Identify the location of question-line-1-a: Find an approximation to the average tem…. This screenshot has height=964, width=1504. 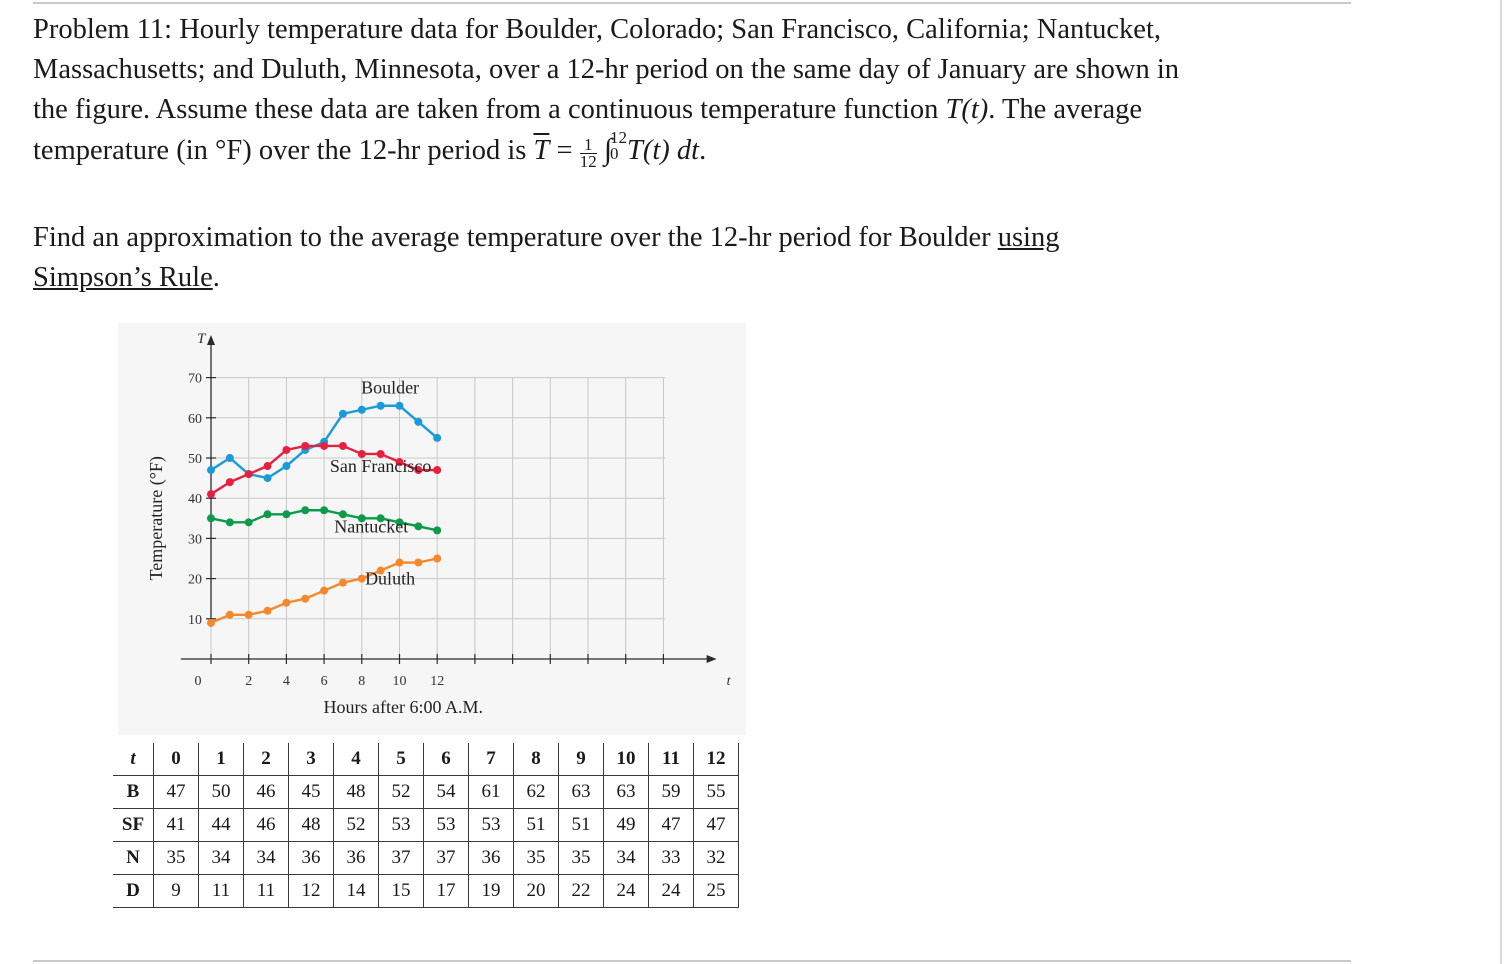
(515, 237).